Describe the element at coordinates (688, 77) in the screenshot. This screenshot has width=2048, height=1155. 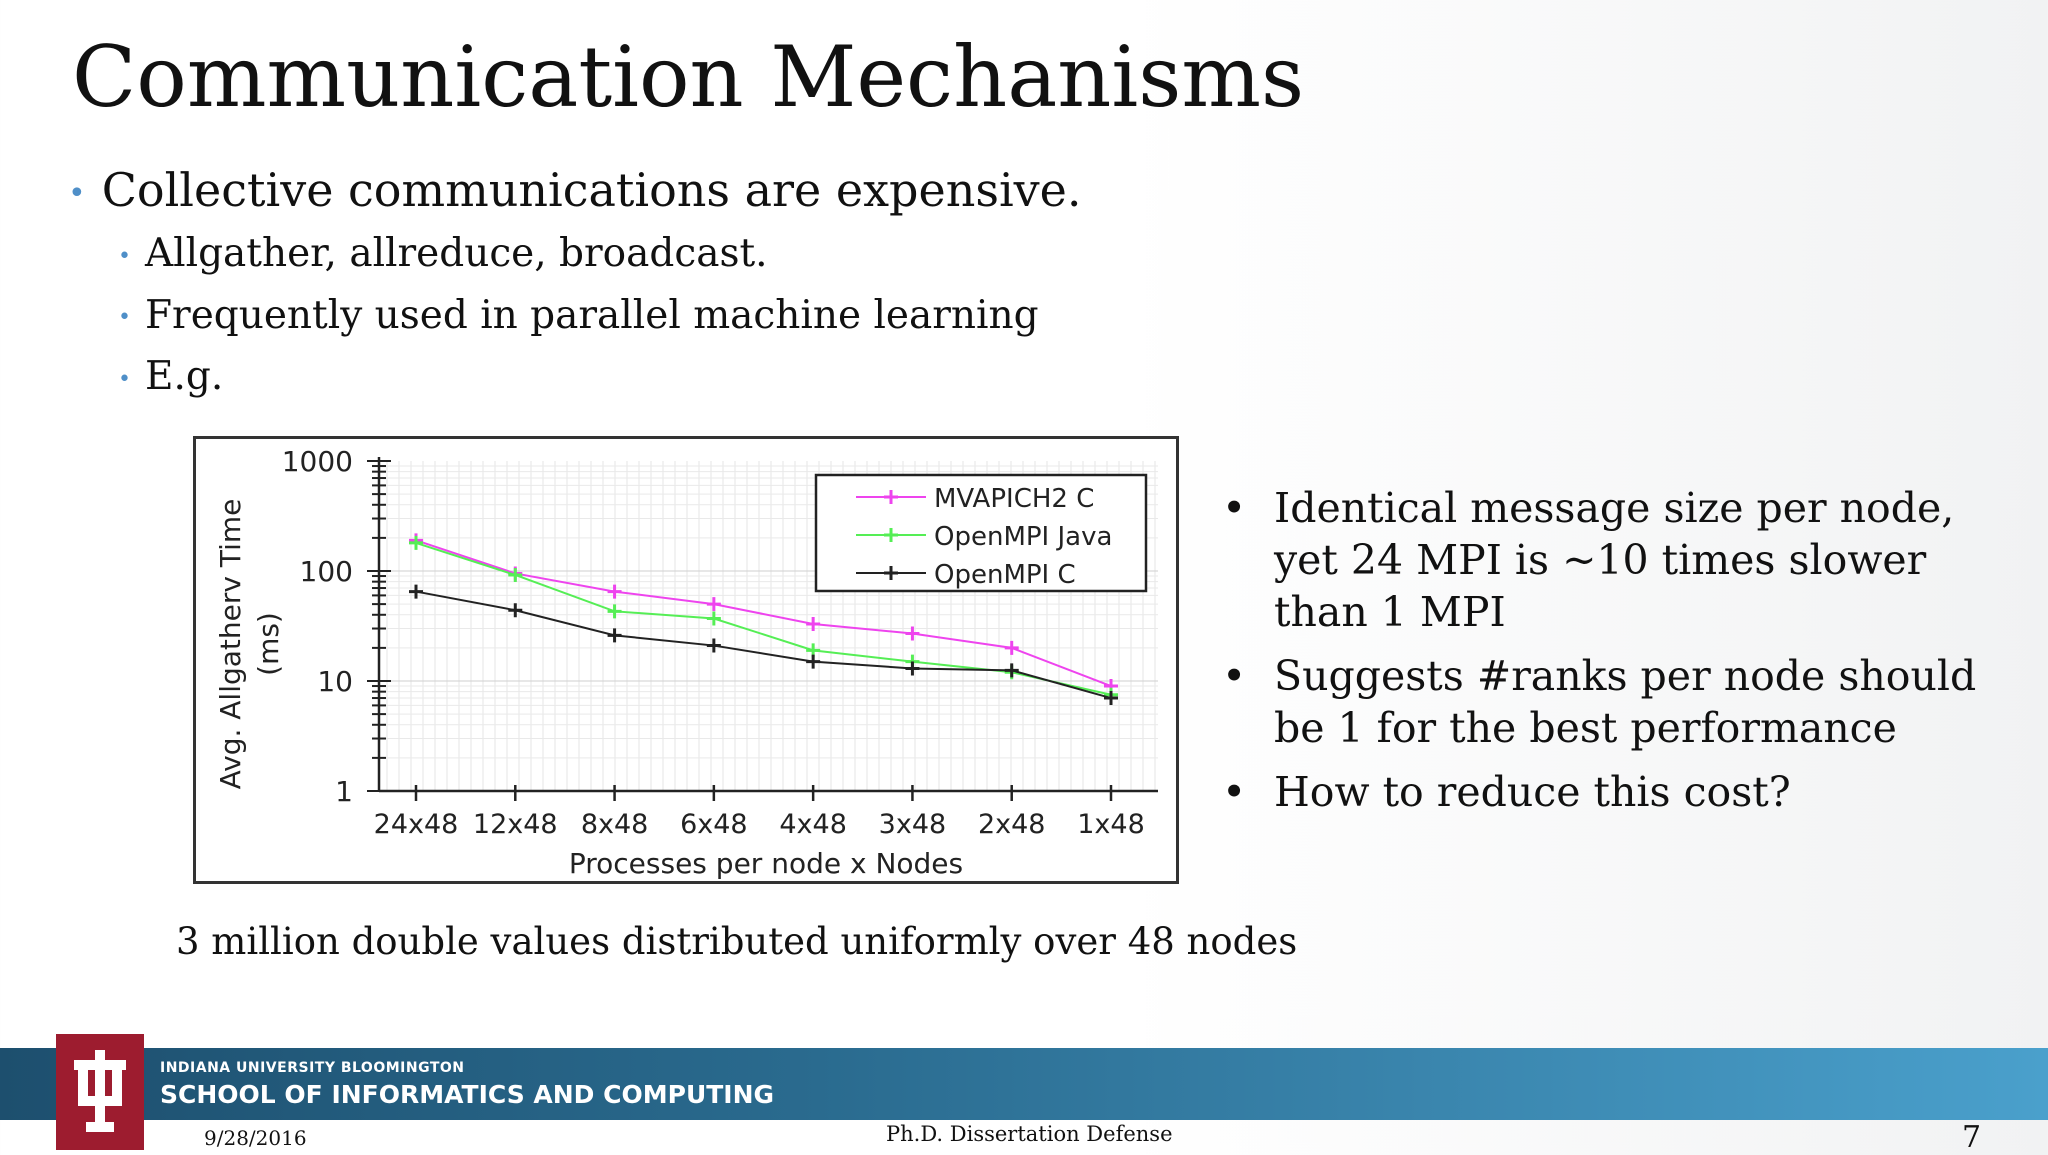
I see `slide-title: Communication Mechanisms` at that location.